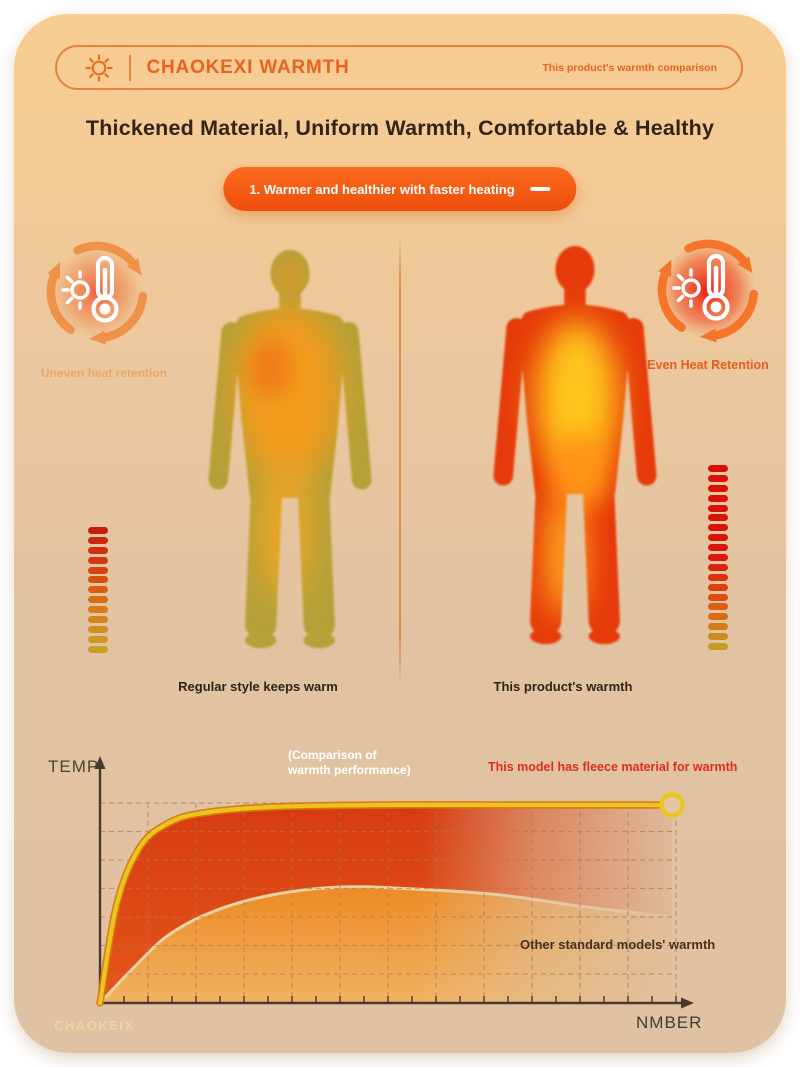 Image resolution: width=800 pixels, height=1067 pixels. Describe the element at coordinates (258, 686) in the screenshot. I see `left-caption: Regular style keeps warm` at that location.